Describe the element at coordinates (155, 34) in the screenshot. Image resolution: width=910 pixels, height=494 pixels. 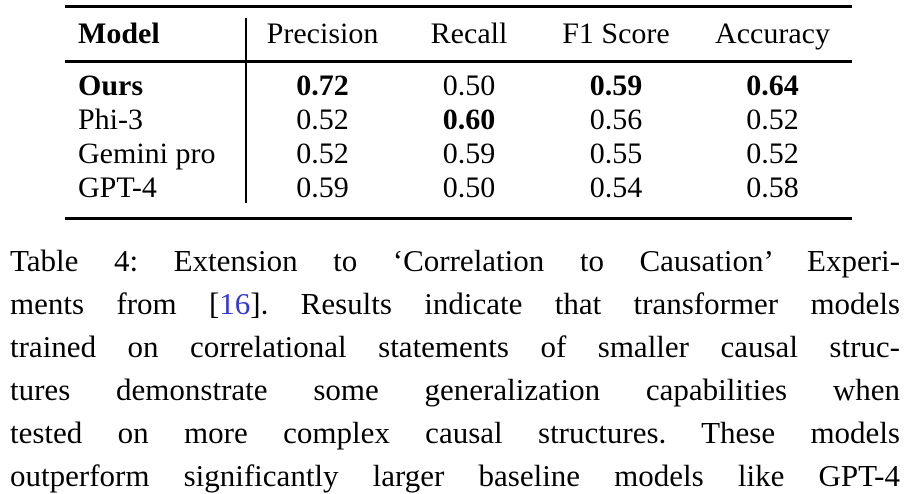
I see `col-header-model: Model` at that location.